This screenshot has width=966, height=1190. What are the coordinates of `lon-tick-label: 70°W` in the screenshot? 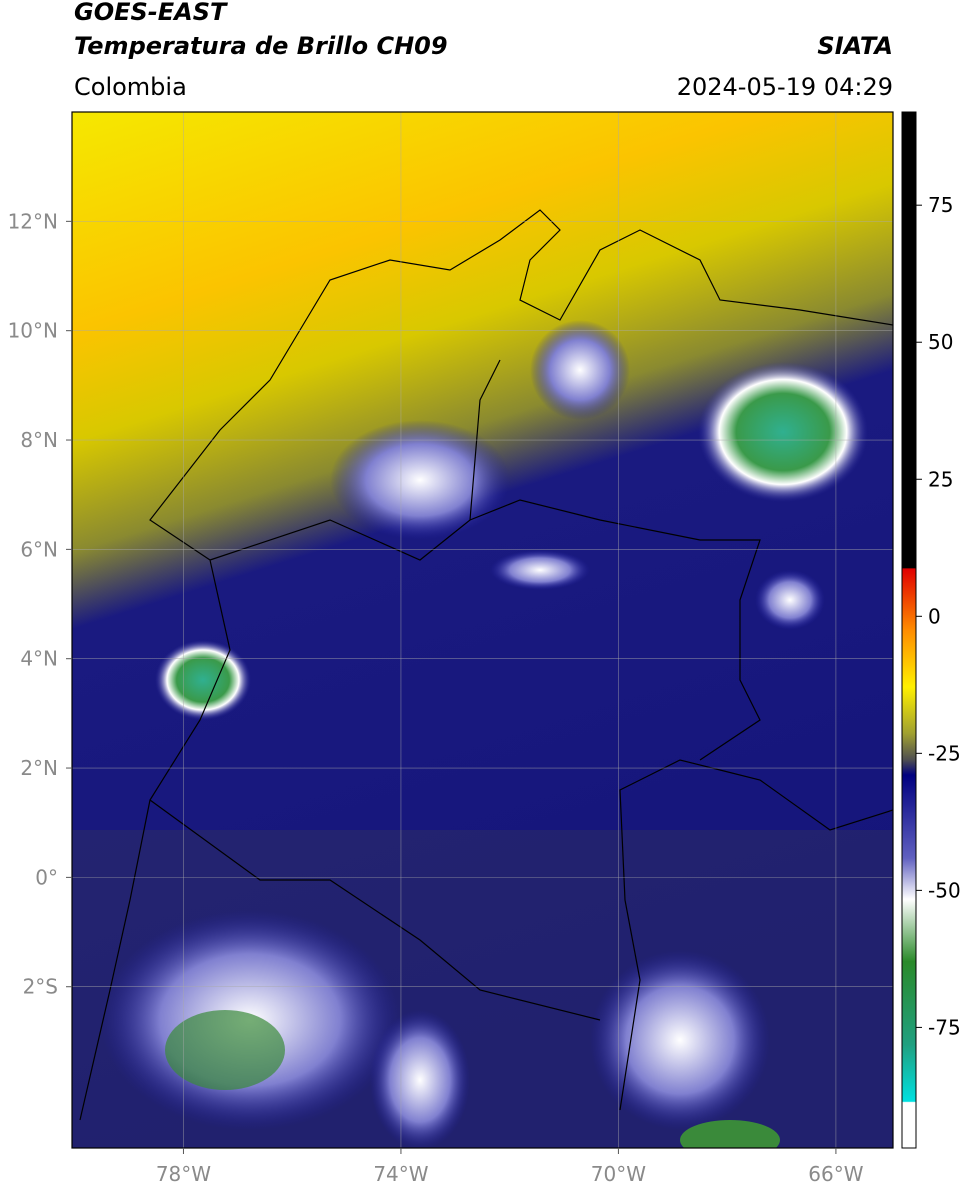 It's located at (618, 1174).